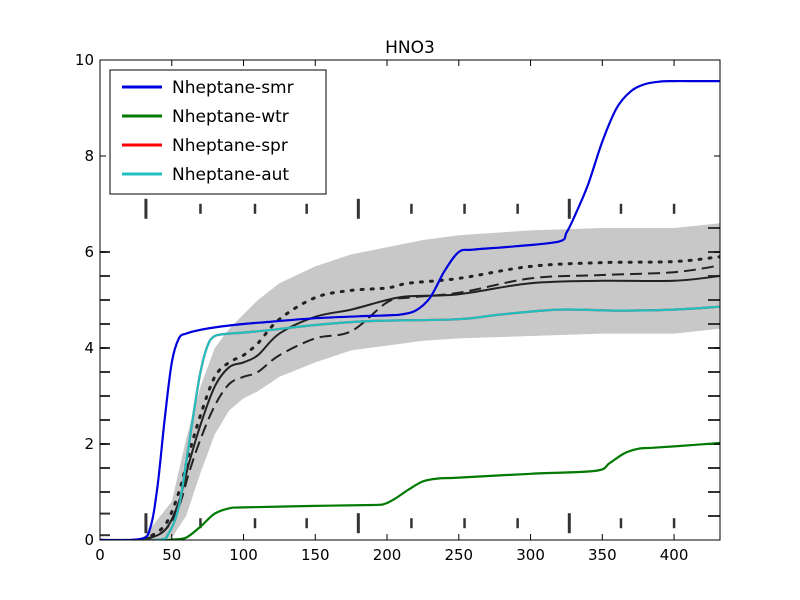  Describe the element at coordinates (171, 555) in the screenshot. I see `x-tick-label: 50` at that location.